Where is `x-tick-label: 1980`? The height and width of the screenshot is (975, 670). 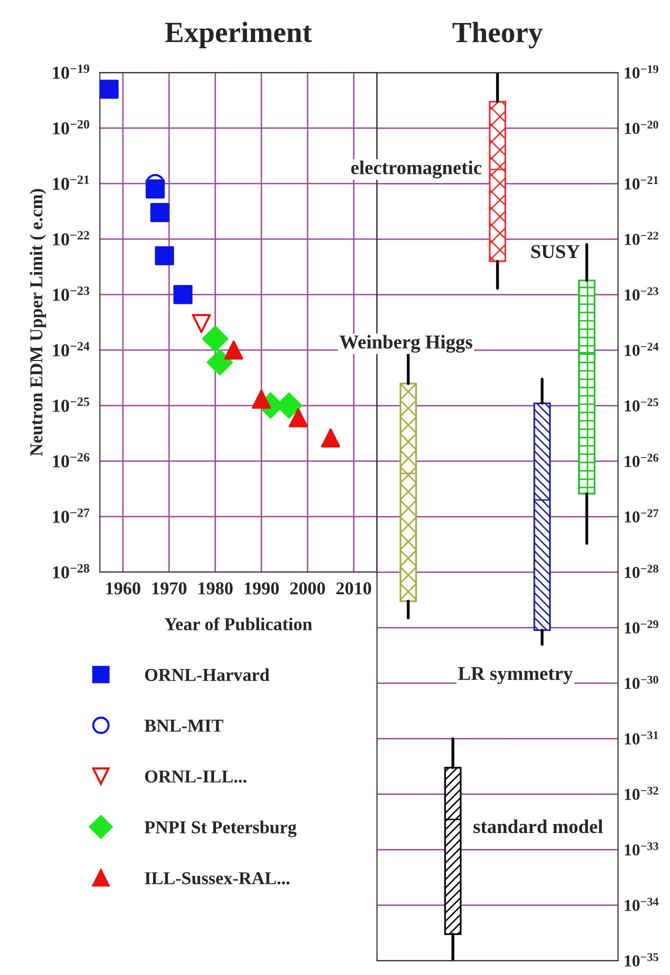 x-tick-label: 1980 is located at coordinates (215, 588).